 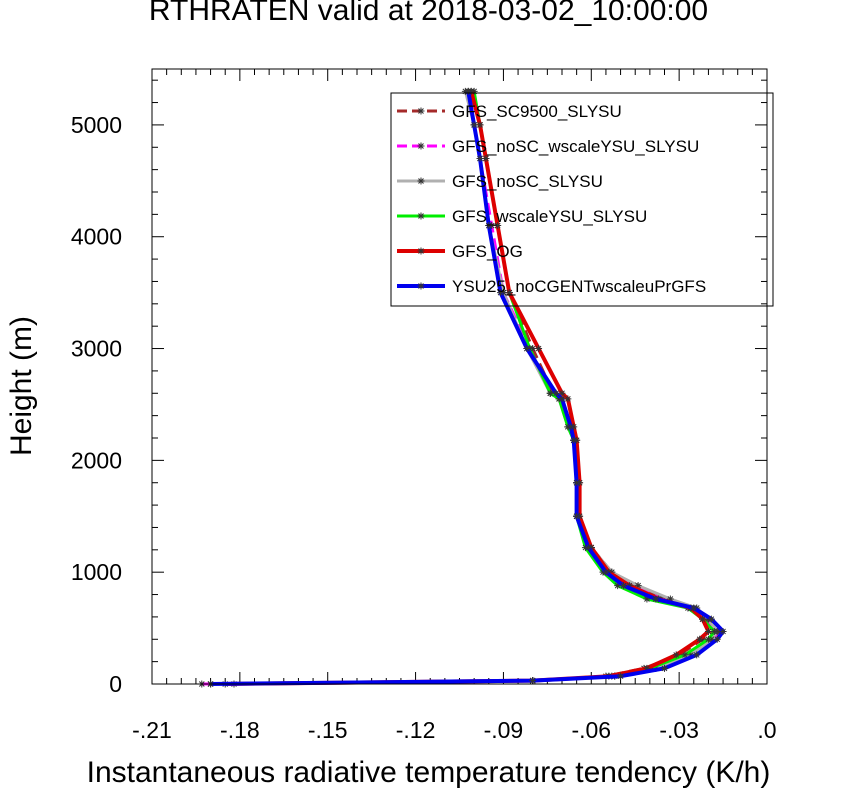 I want to click on y-tick-label: 3000, so click(x=96, y=349).